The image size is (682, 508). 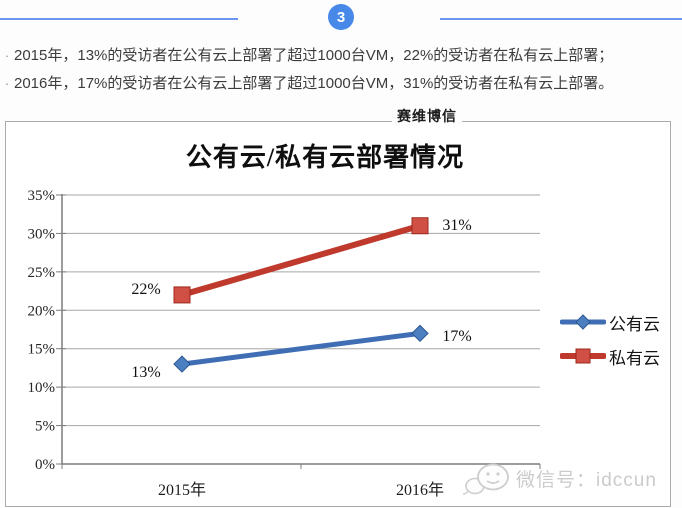 What do you see at coordinates (42, 311) in the screenshot?
I see `y-tick-label: 20%` at bounding box center [42, 311].